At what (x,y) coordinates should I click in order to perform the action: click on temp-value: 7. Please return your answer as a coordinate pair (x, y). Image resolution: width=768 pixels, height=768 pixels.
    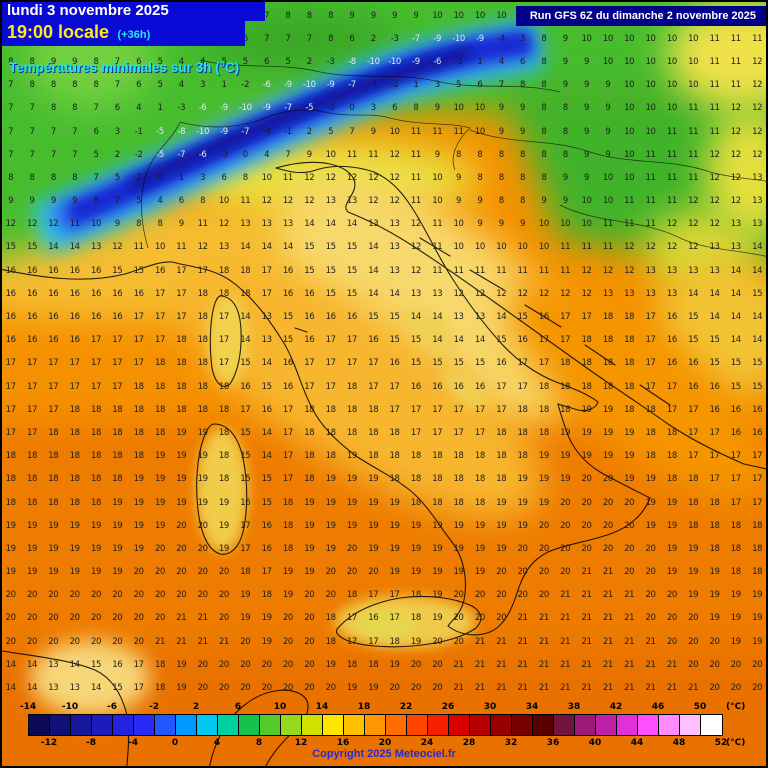
    Looking at the image, I should click on (267, 38).